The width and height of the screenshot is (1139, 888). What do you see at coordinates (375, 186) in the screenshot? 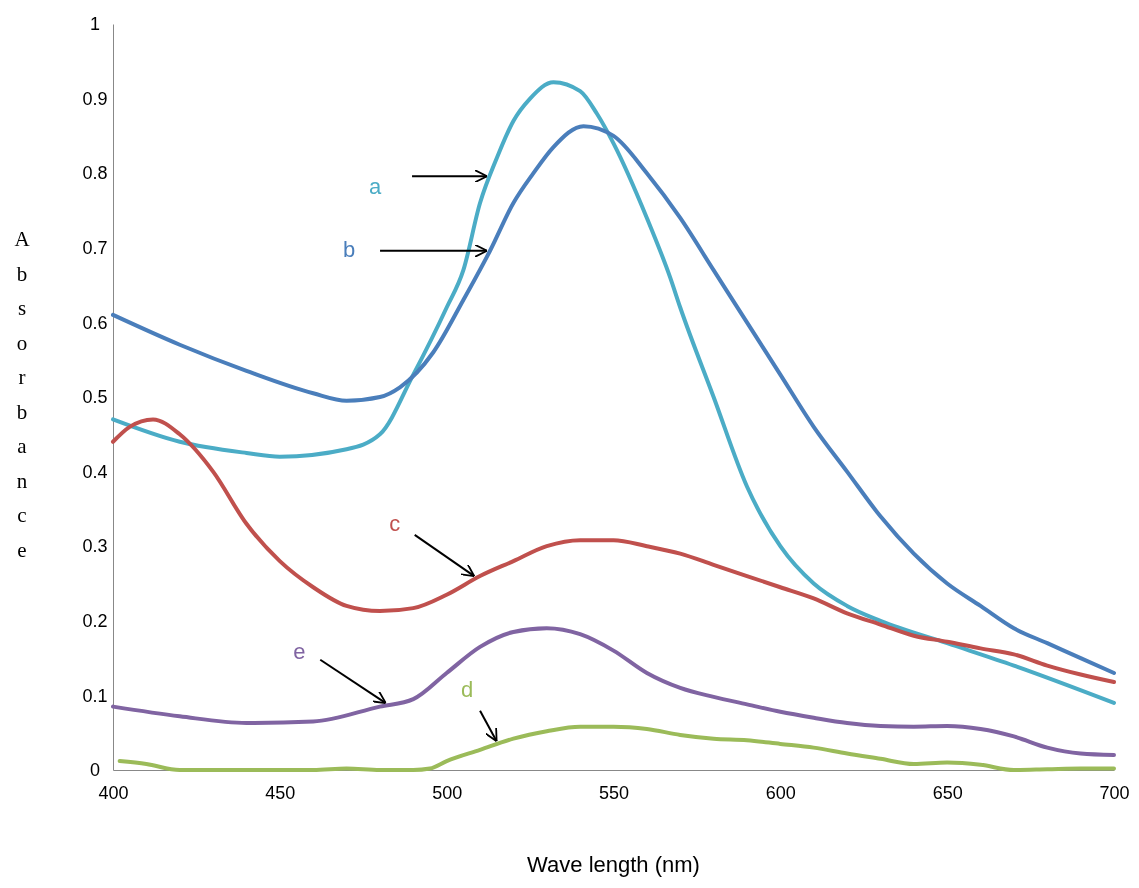
I see `text: a` at bounding box center [375, 186].